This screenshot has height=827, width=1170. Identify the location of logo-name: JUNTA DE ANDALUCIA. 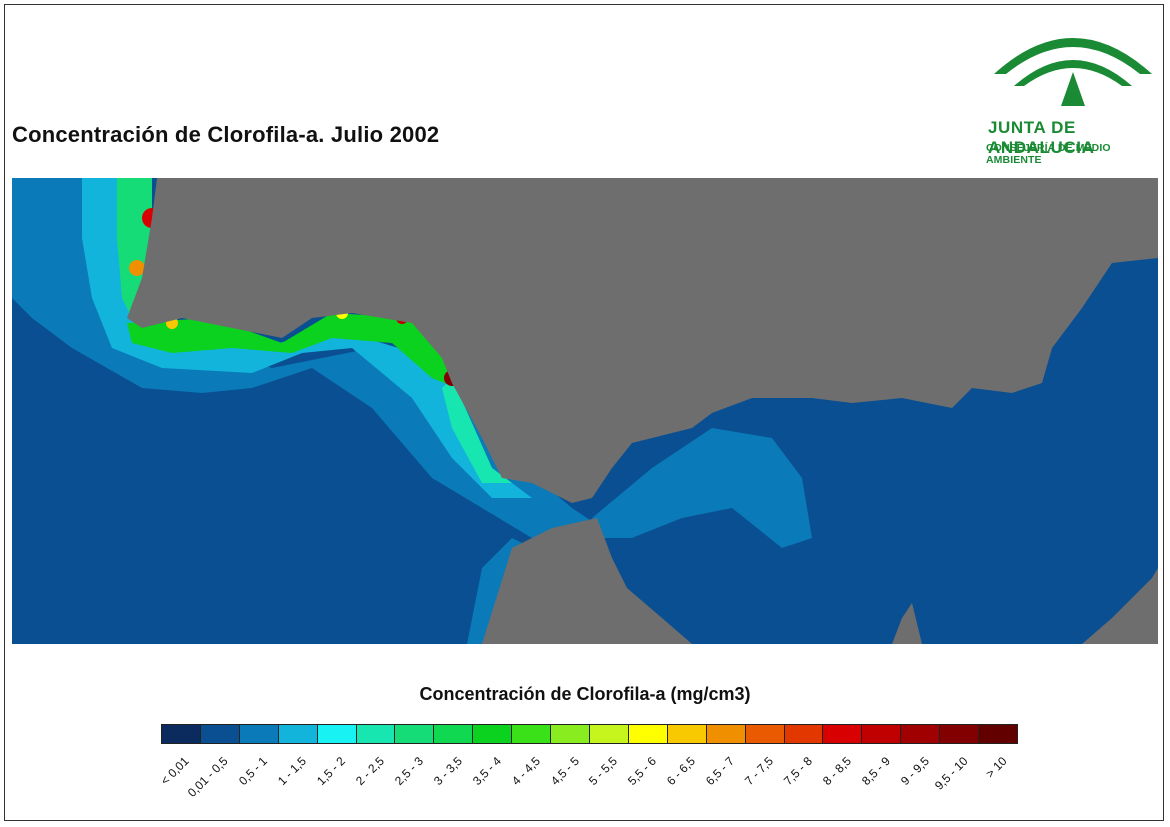
(1041, 137).